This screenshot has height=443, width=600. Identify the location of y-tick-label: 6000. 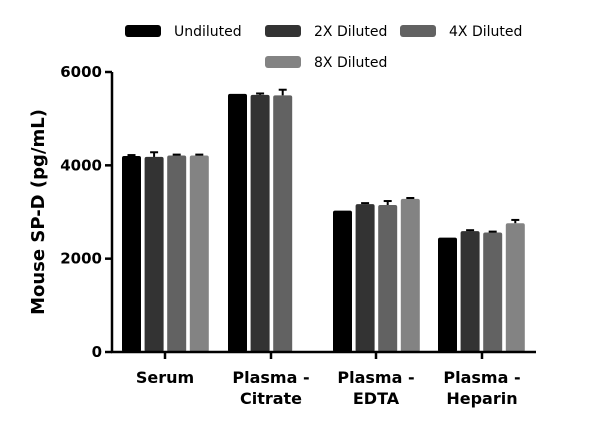
(81, 72).